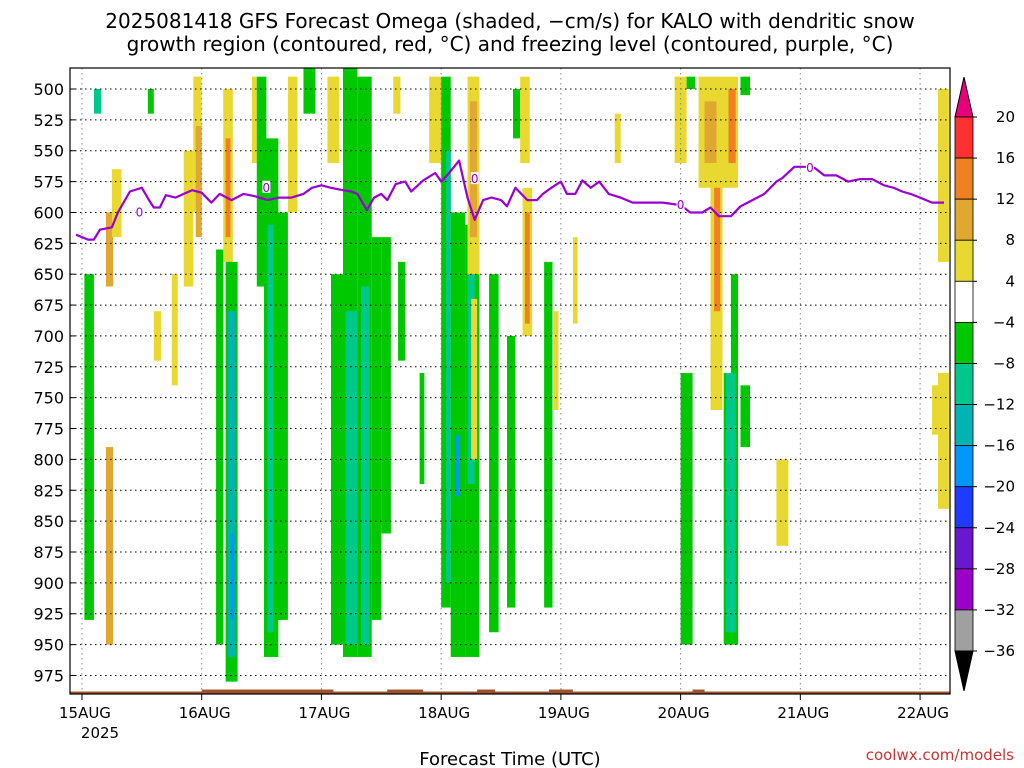  What do you see at coordinates (48, 614) in the screenshot?
I see `y-tick-label-925: 925` at bounding box center [48, 614].